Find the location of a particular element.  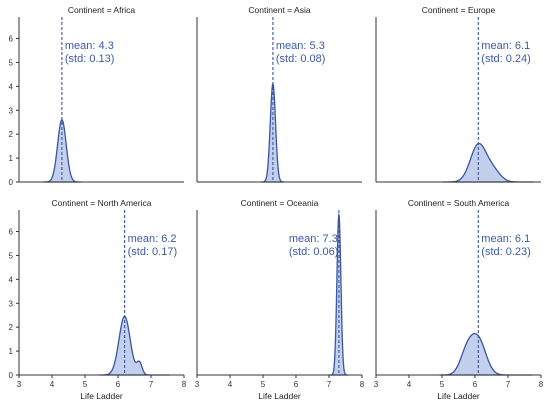

panel-title: Continent = Oceania is located at coordinates (280, 203).